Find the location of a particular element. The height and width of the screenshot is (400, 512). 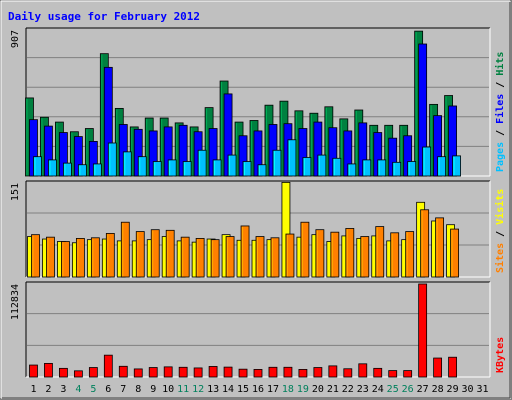

x-tick-label: 27 is located at coordinates (423, 389).